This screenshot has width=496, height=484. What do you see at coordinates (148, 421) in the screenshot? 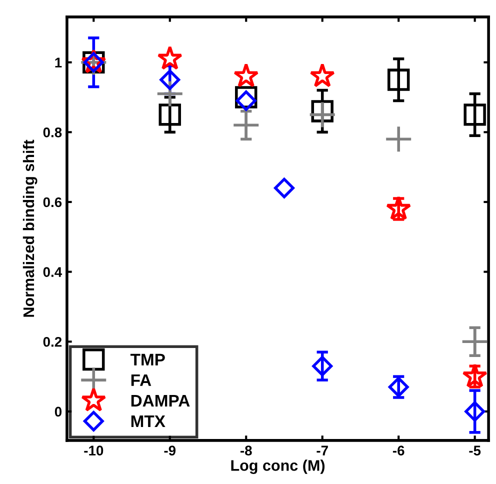
I see `legend-label: MTX` at bounding box center [148, 421].